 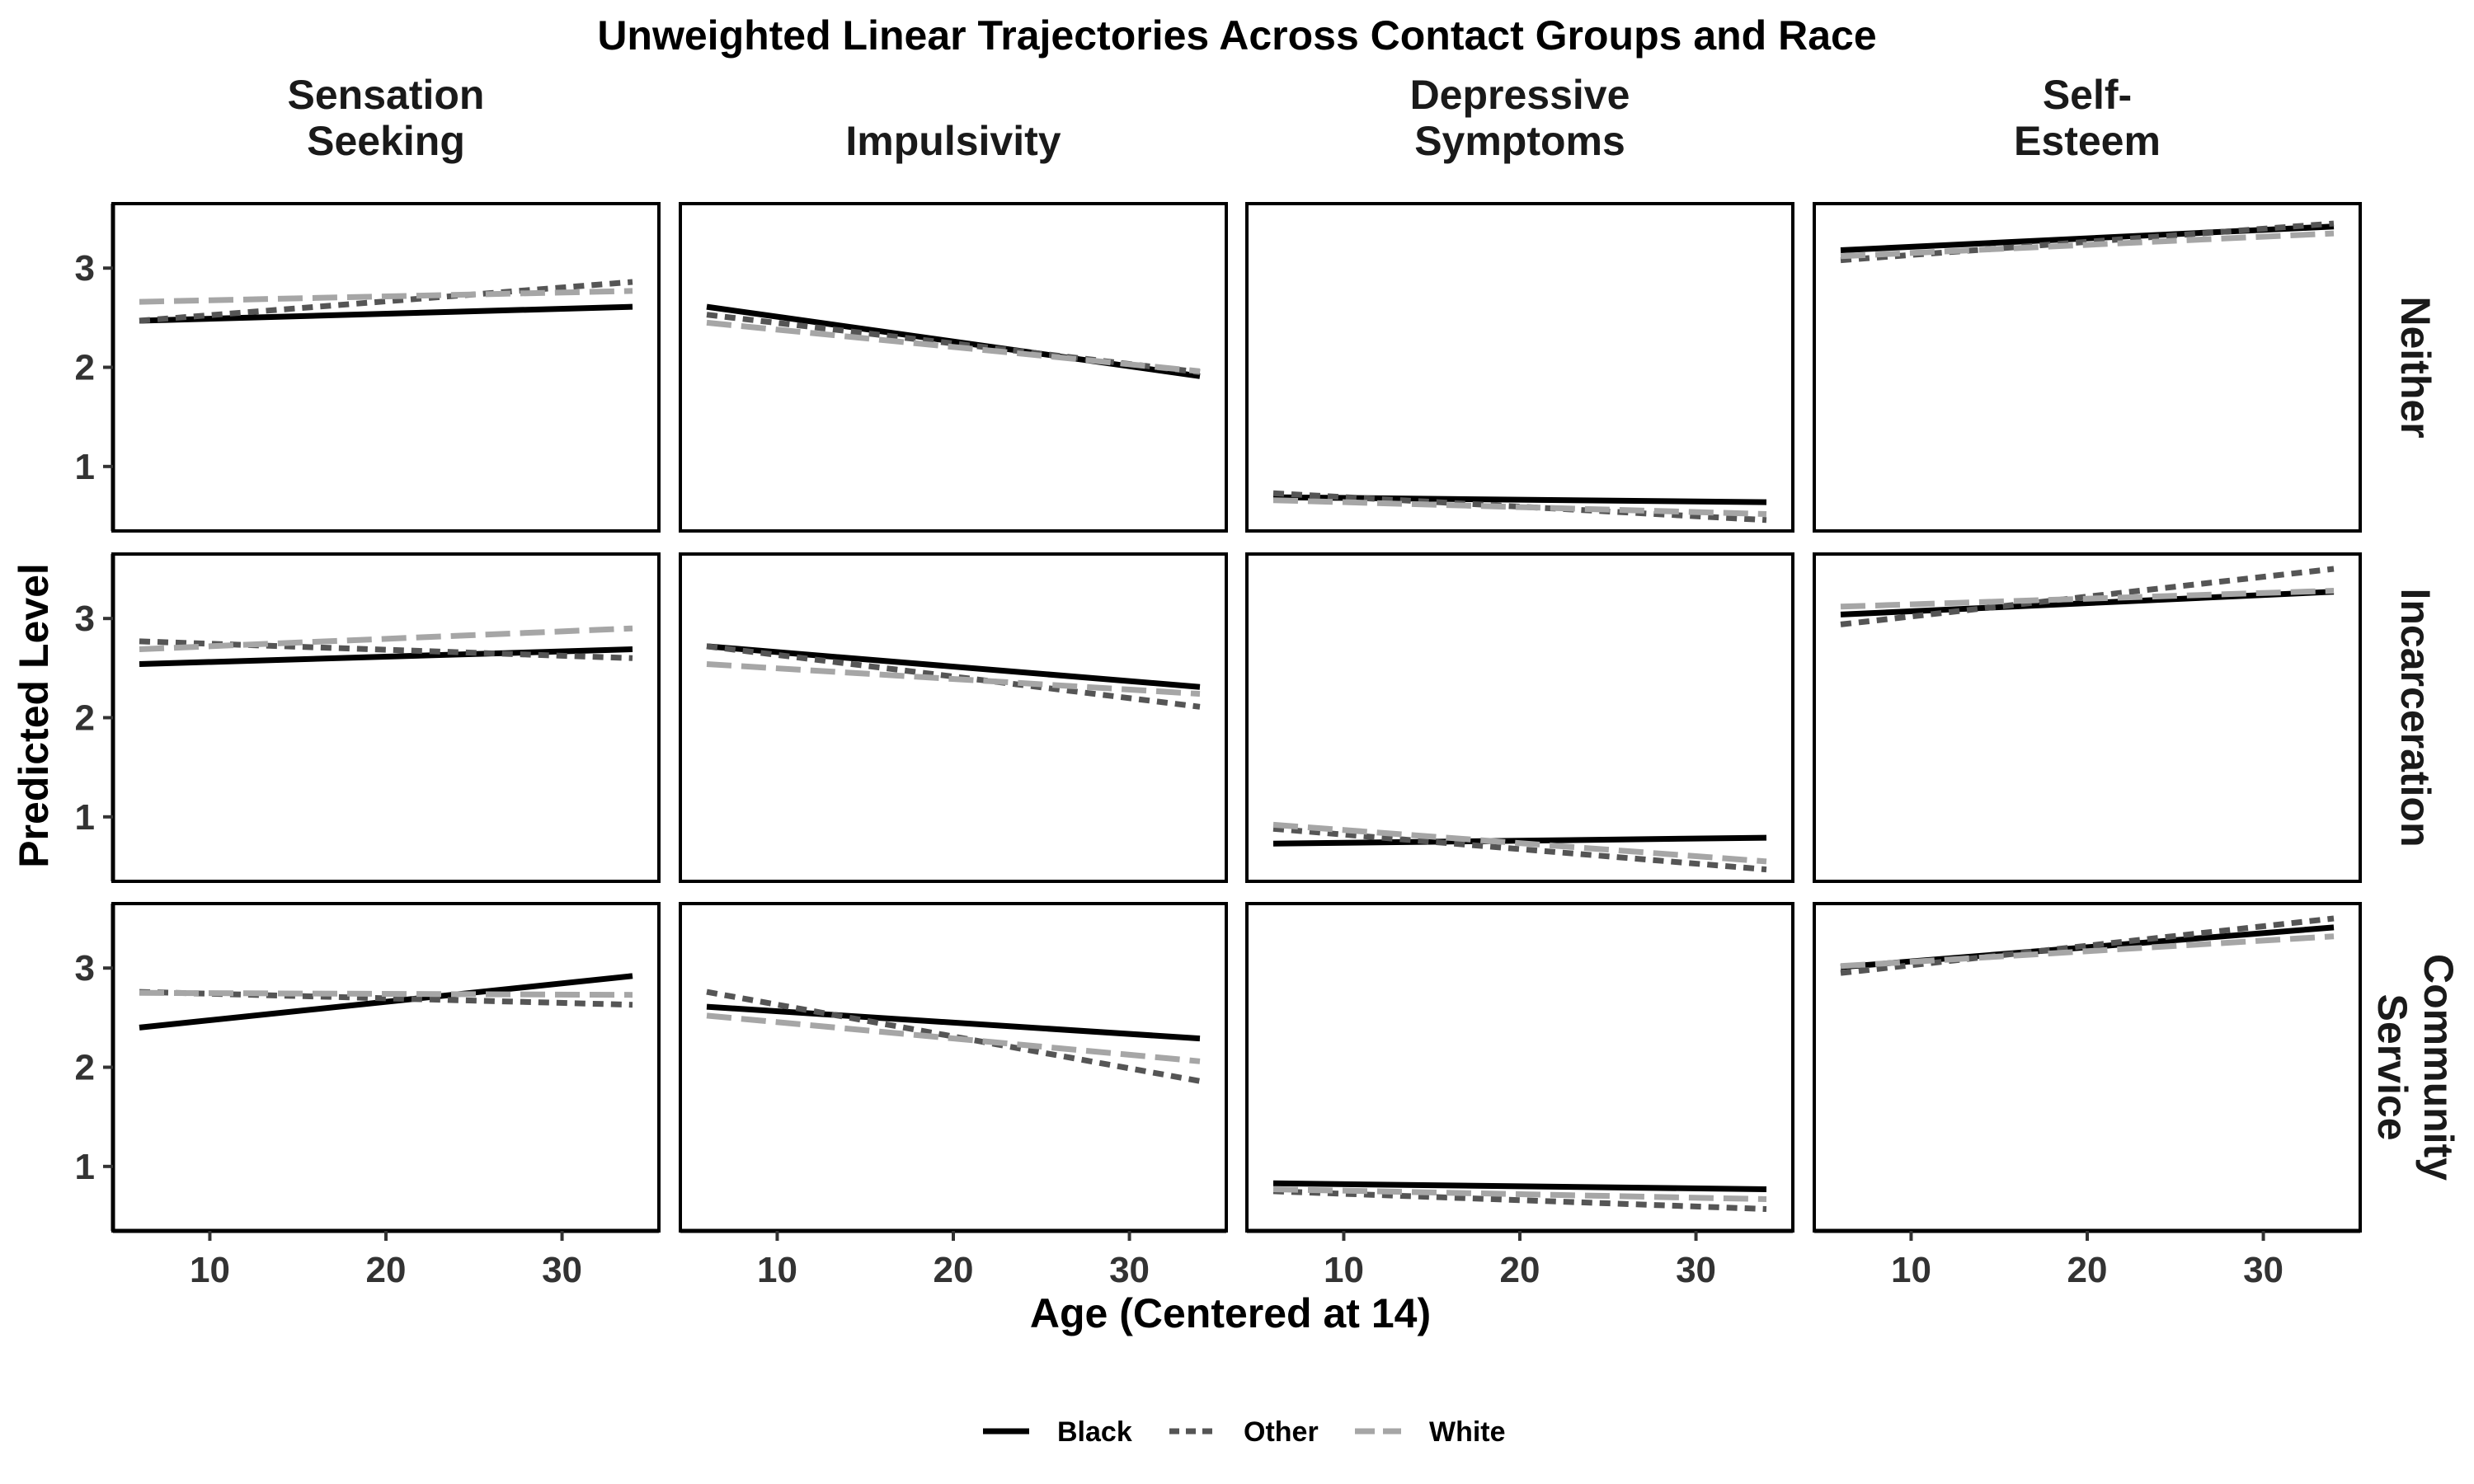 I want to click on column-strip-label: Depressive, so click(x=1520, y=95).